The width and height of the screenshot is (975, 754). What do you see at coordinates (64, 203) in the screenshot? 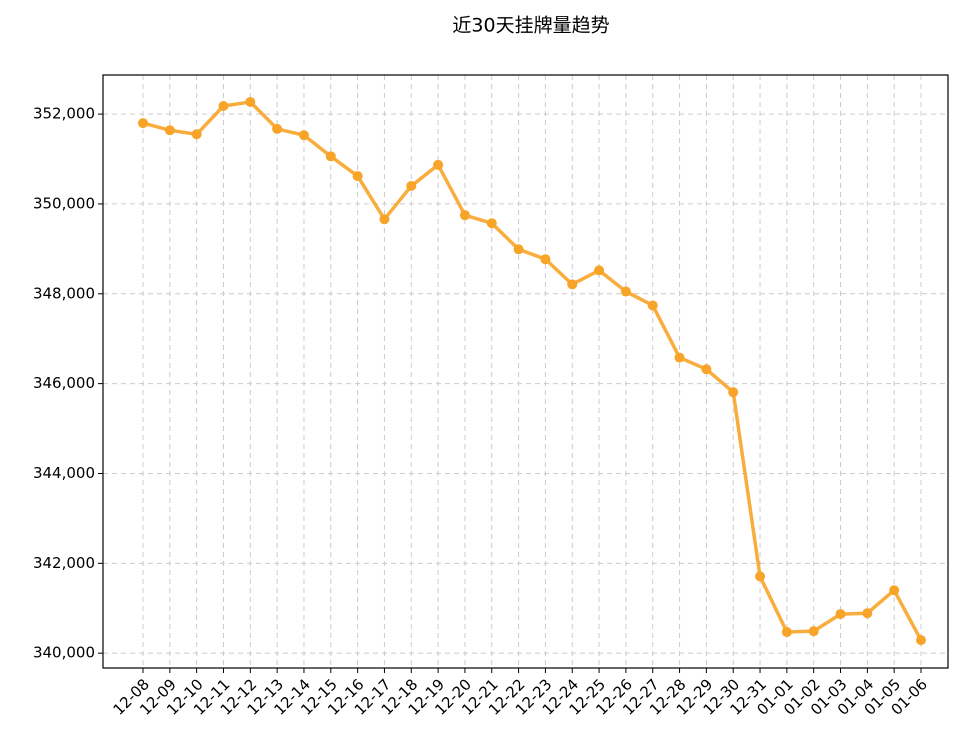
I see `y-tick-label: 350,000` at bounding box center [64, 203].